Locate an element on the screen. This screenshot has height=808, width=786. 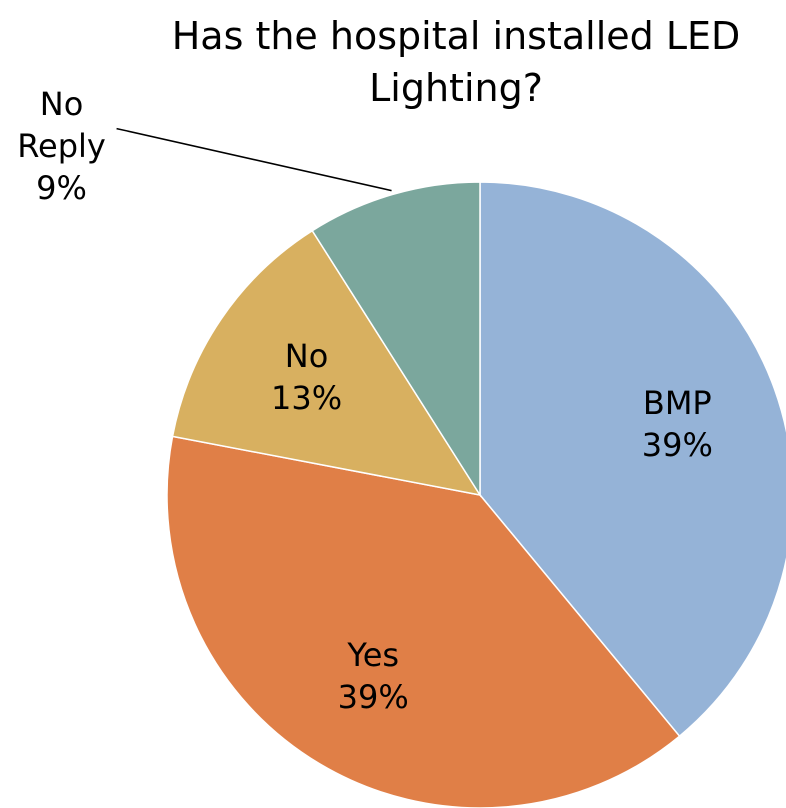
chart-title: Has the hospital installed LED Lighting? is located at coordinates (456, 62).